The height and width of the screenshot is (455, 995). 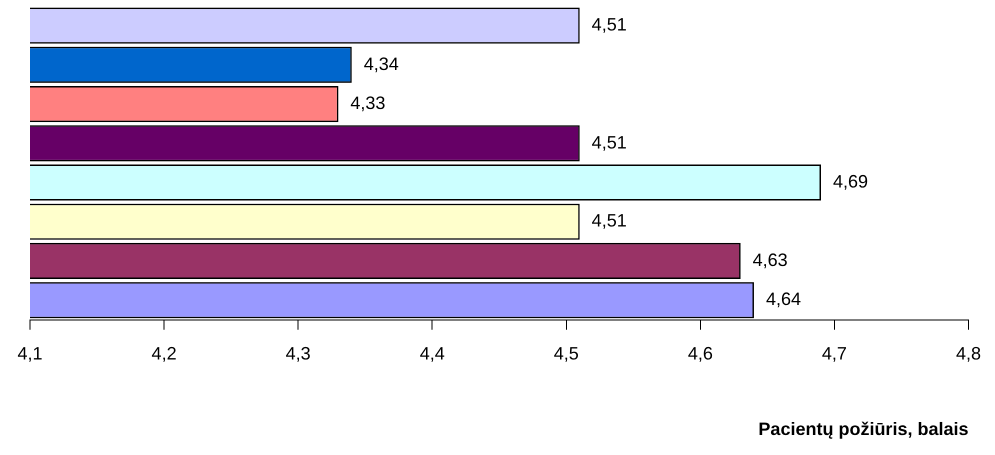 I want to click on x-axis-title: Pacientų požiūris, balais, so click(x=863, y=429).